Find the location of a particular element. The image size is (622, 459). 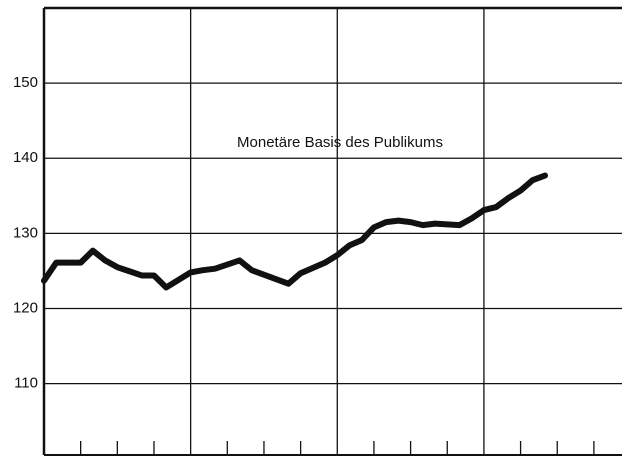

y-tick-label: 110 is located at coordinates (26, 383).